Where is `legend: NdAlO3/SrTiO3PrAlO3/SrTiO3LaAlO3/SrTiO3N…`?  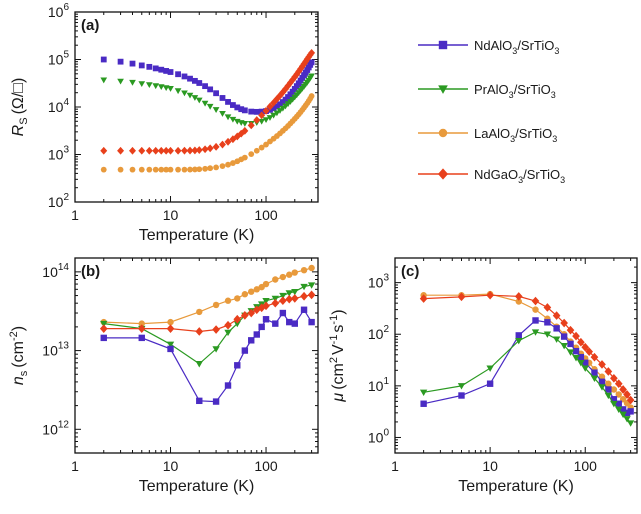
legend: NdAlO3/SrTiO3PrAlO3/SrTiO3LaAlO3/SrTiO3N… is located at coordinates (491, 111).